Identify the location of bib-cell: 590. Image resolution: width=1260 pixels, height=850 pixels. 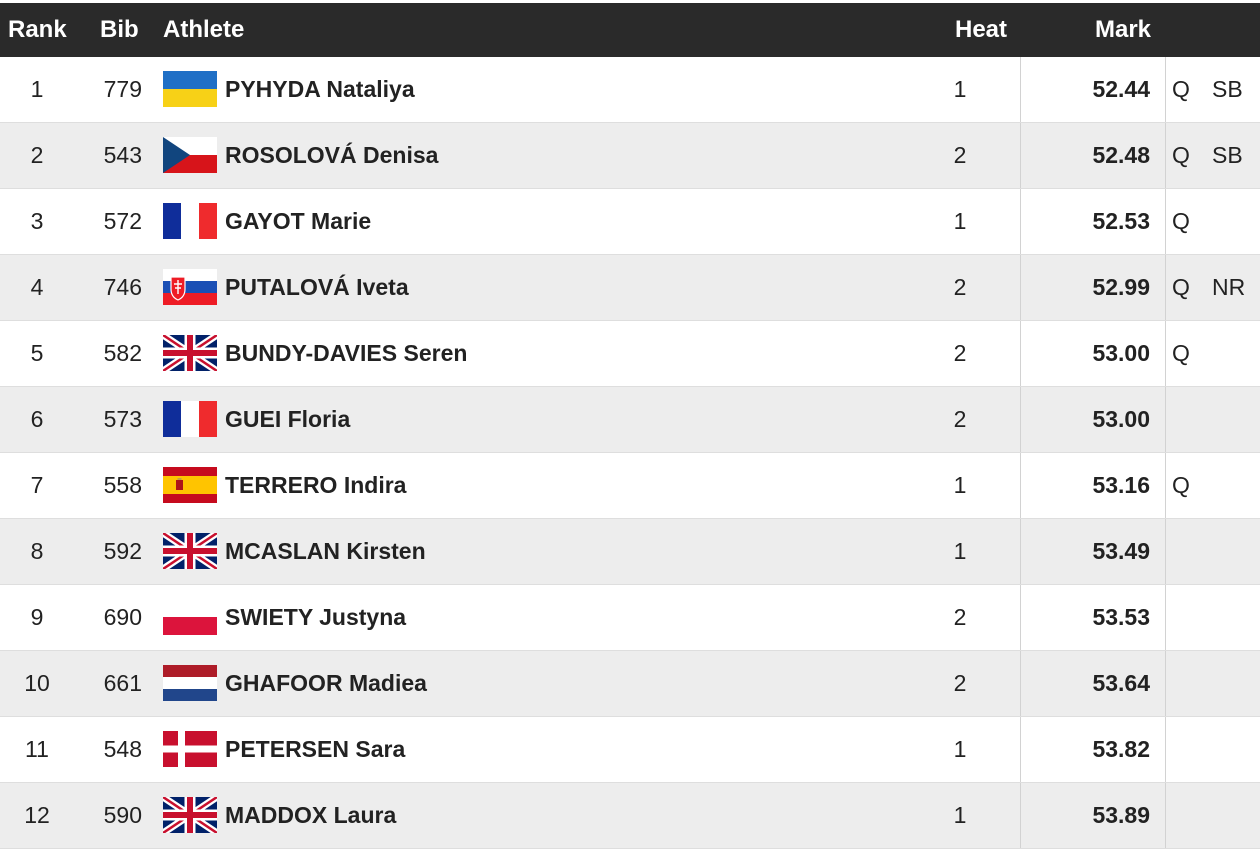
(122, 815).